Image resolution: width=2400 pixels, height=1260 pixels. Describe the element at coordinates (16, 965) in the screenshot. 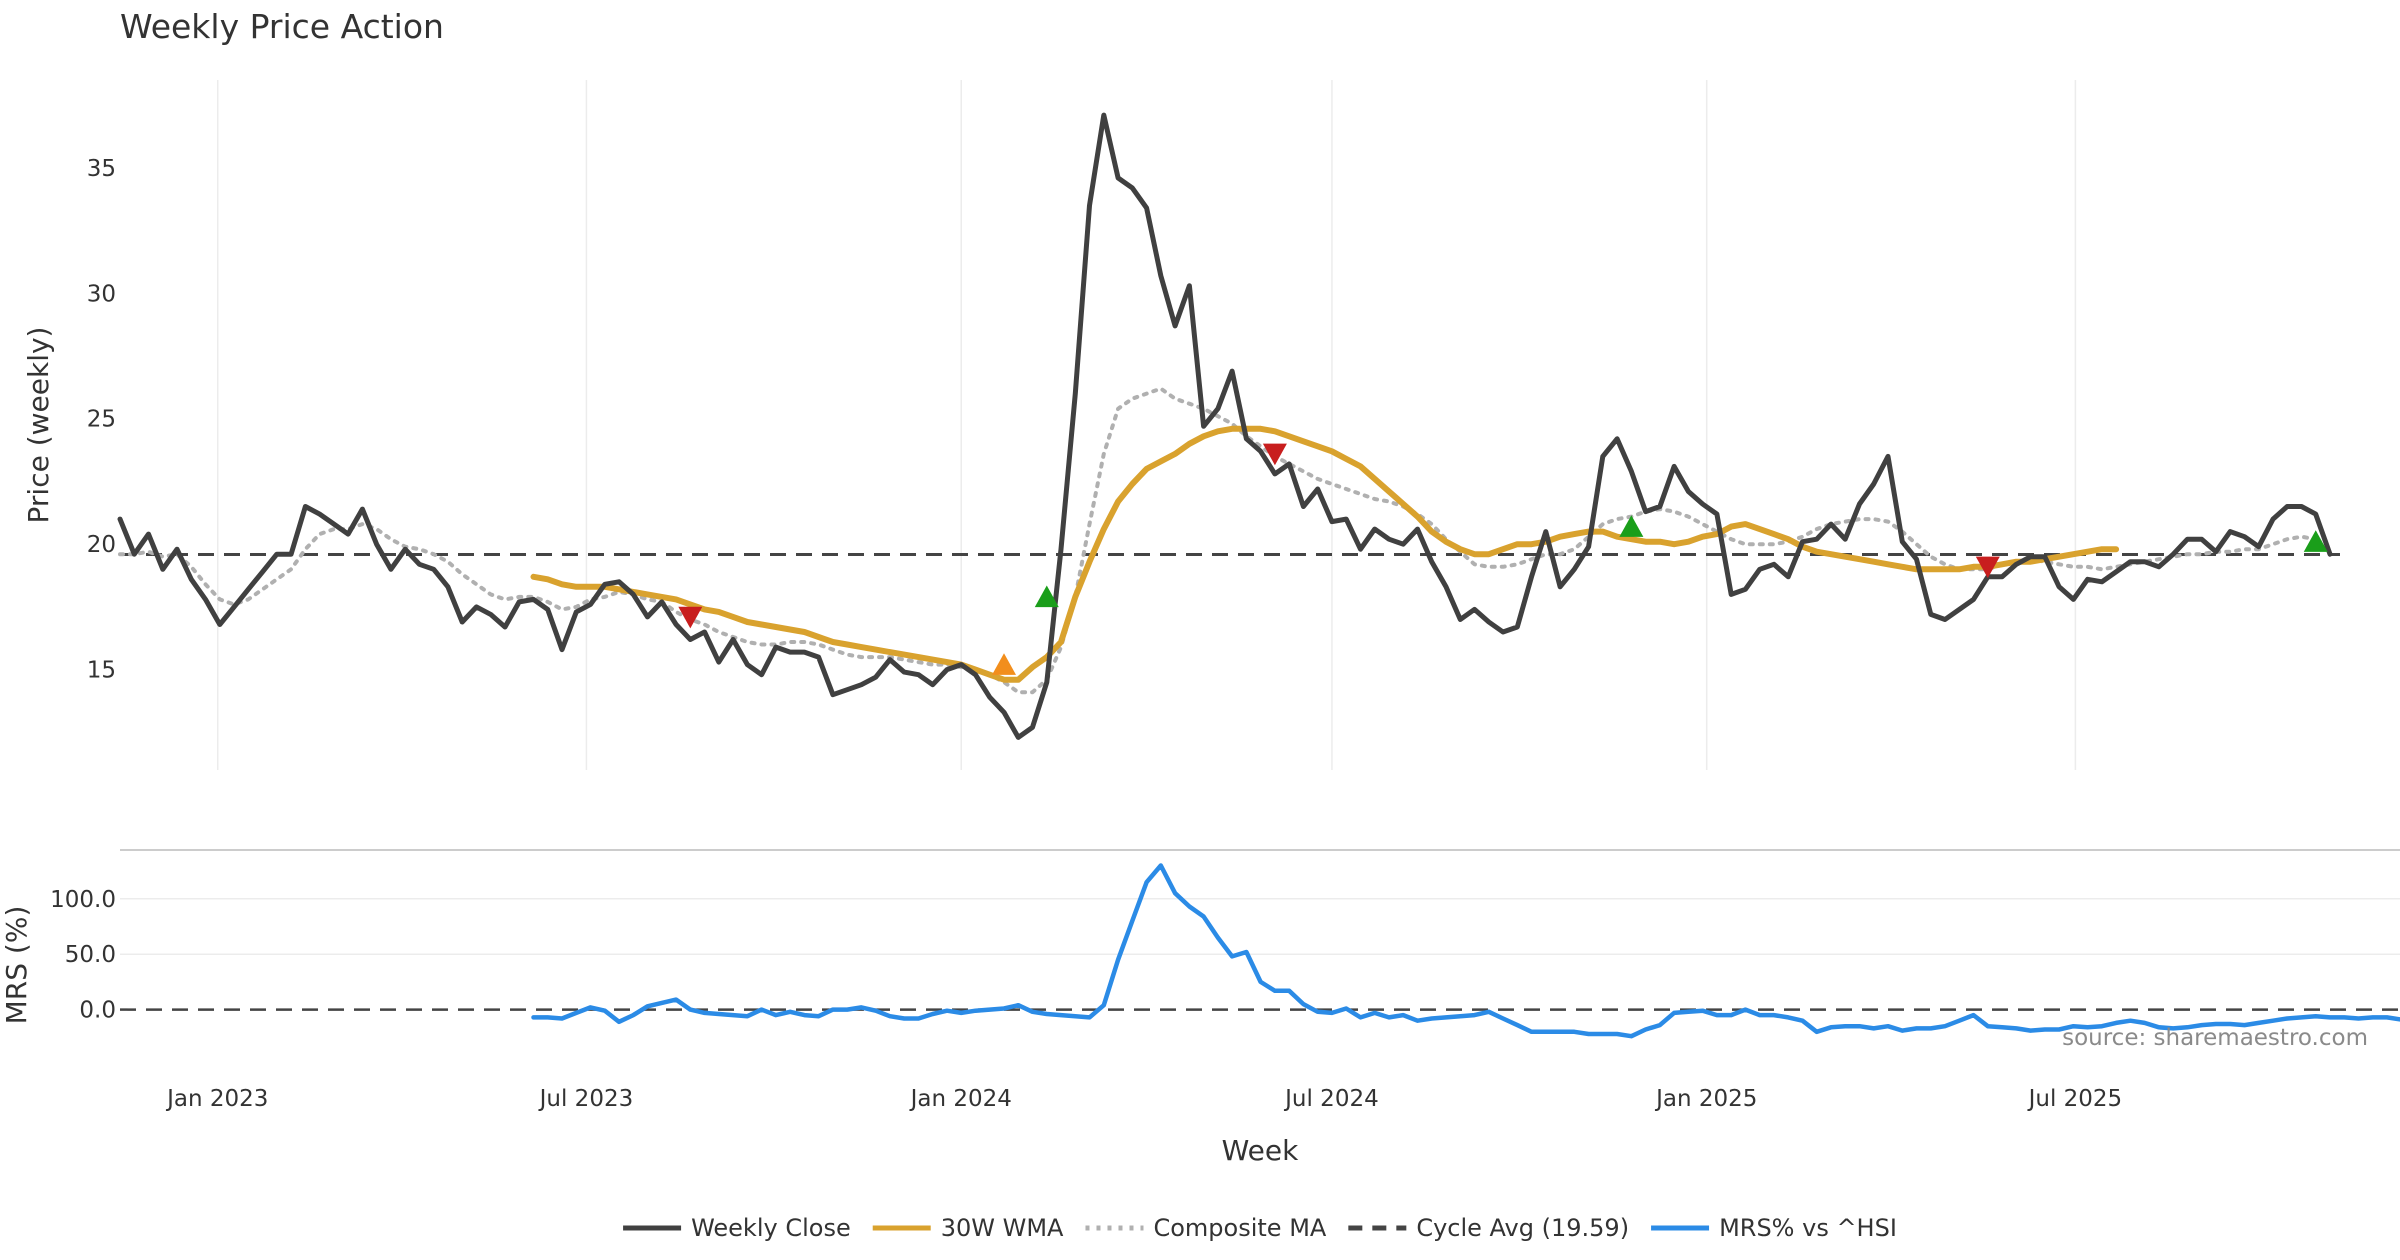

I see `mrs-y-axis-label: MRS (%)` at that location.